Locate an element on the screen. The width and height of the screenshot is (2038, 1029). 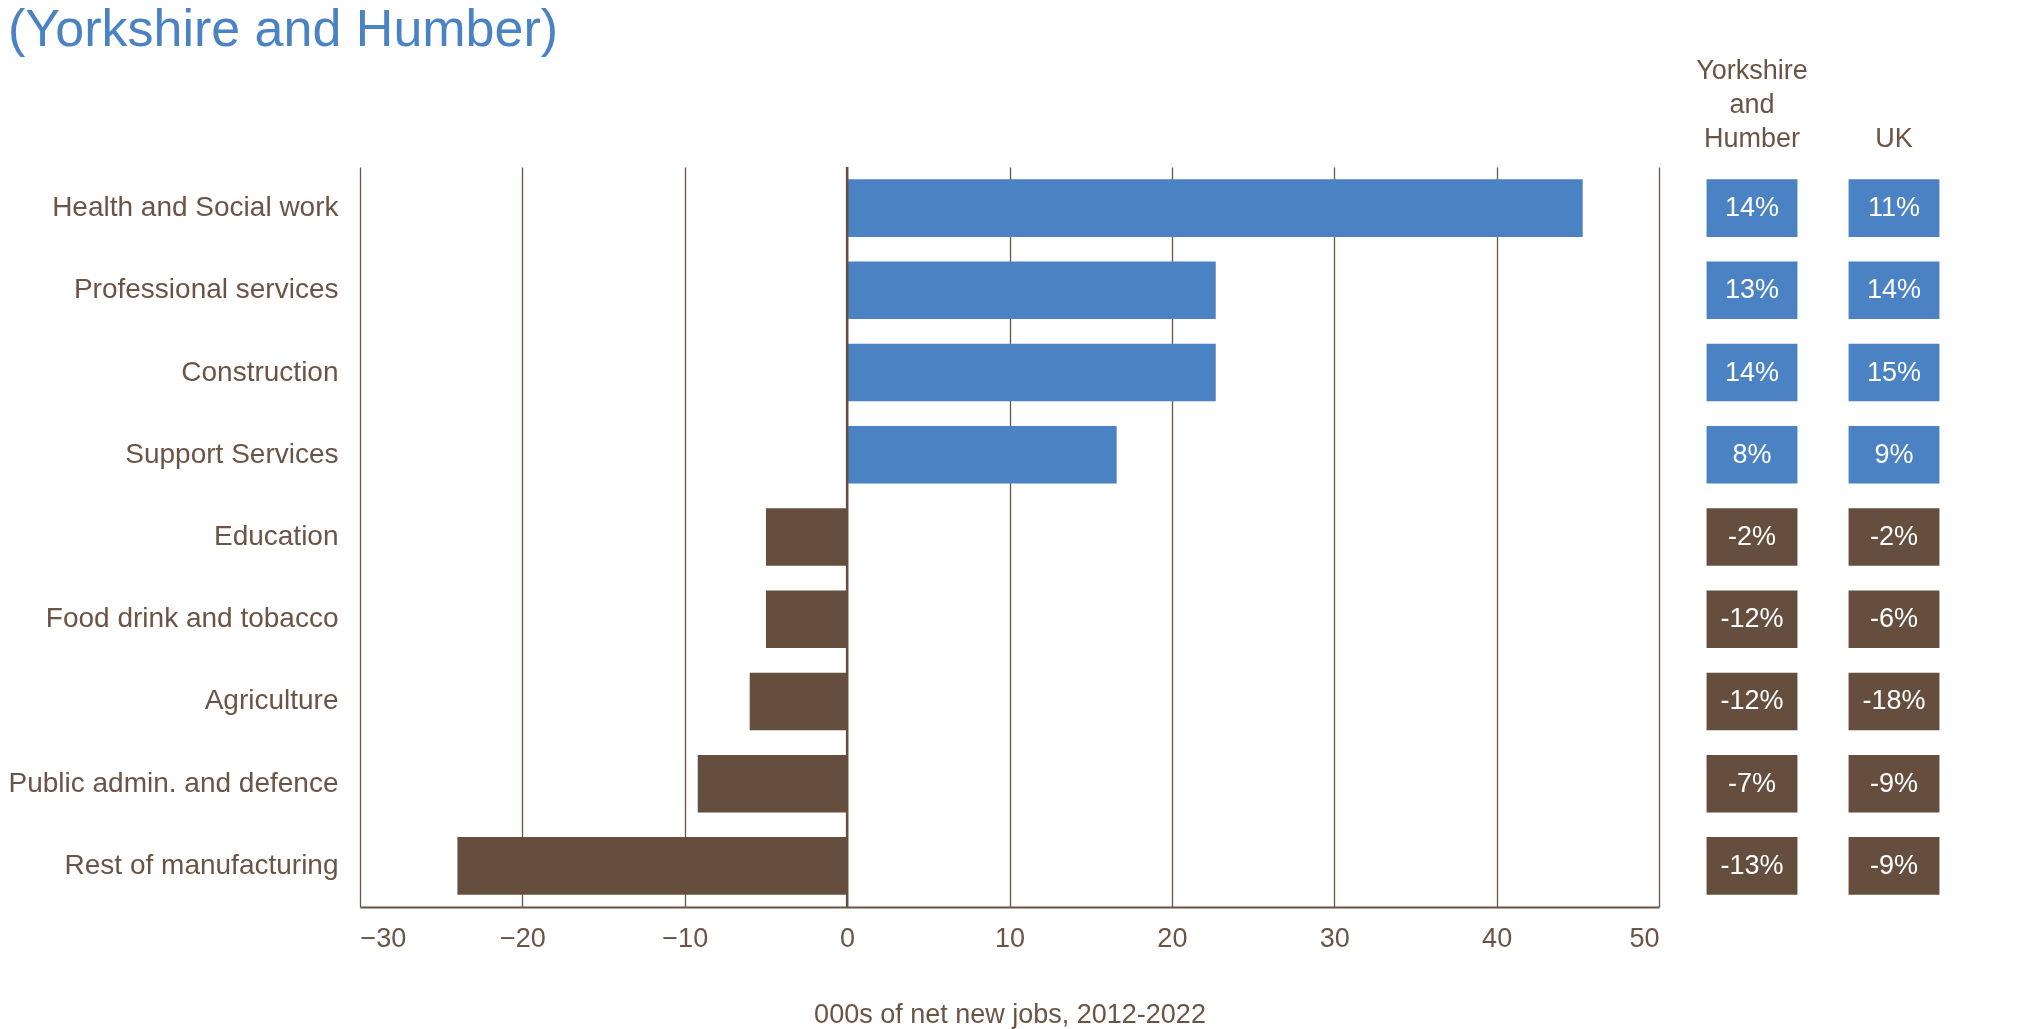
y-tick-label: Public admin. and defence is located at coordinates (173, 782).